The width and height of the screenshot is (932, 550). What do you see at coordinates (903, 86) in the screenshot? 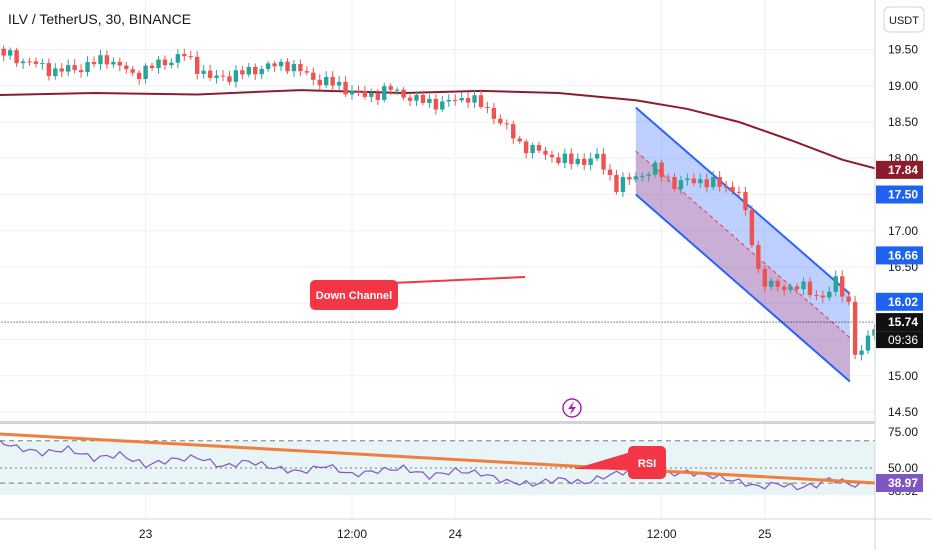
I see `price-tick-label: 19.00` at bounding box center [903, 86].